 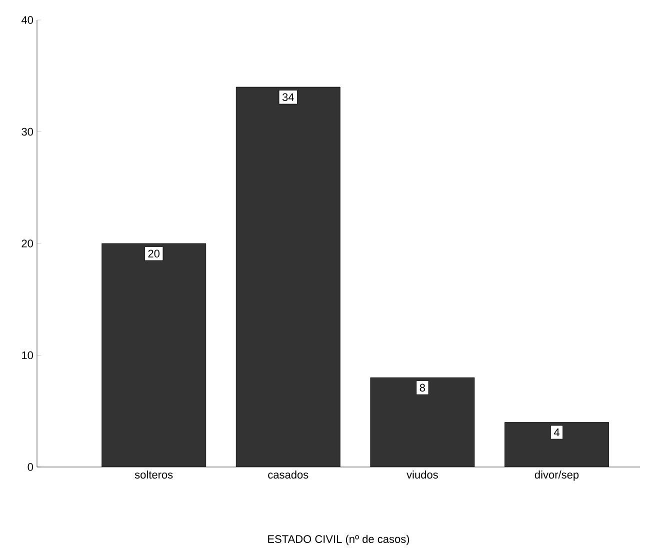 What do you see at coordinates (288, 97) in the screenshot?
I see `data-label: 34` at bounding box center [288, 97].